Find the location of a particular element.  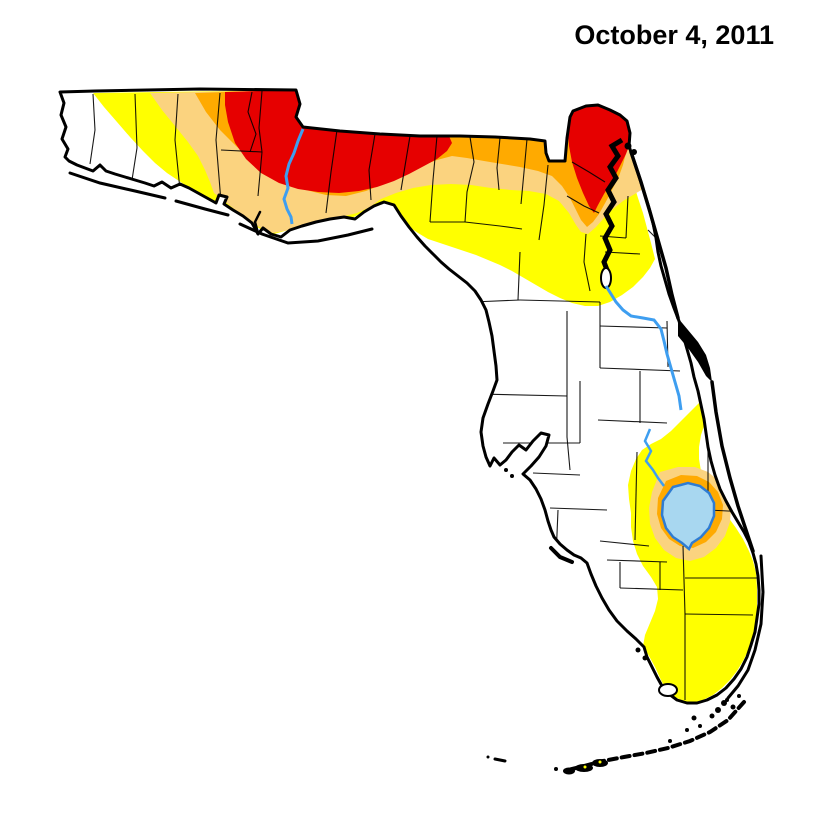

whitewater-bay is located at coordinates (668, 690).